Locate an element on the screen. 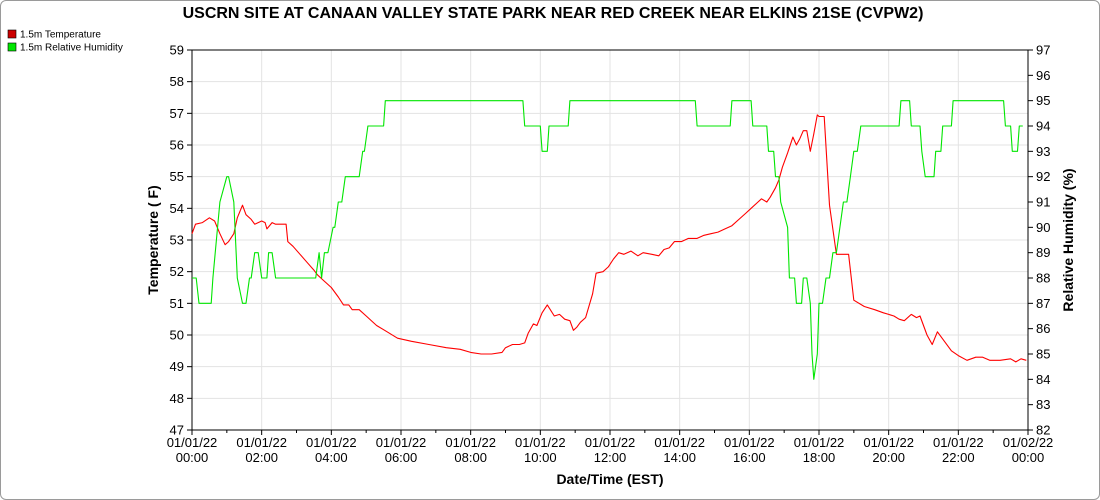 This screenshot has height=500, width=1100. x-axis-label: Date/Time (EST) is located at coordinates (609, 479).